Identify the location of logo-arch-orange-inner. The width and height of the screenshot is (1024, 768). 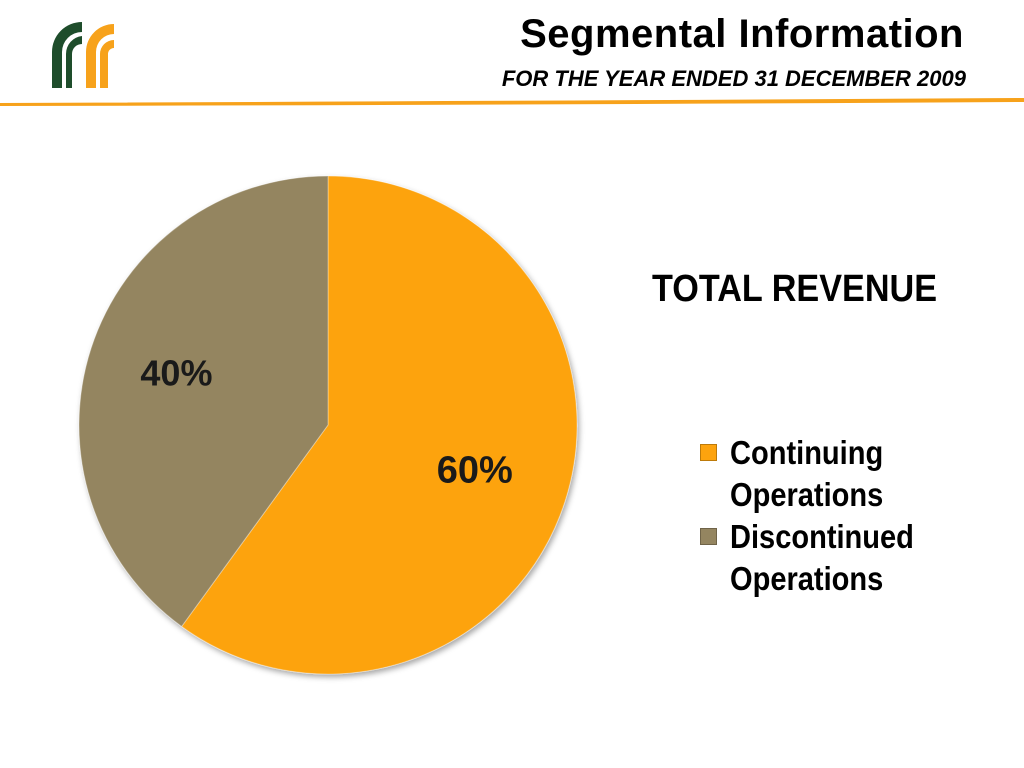
(107, 64).